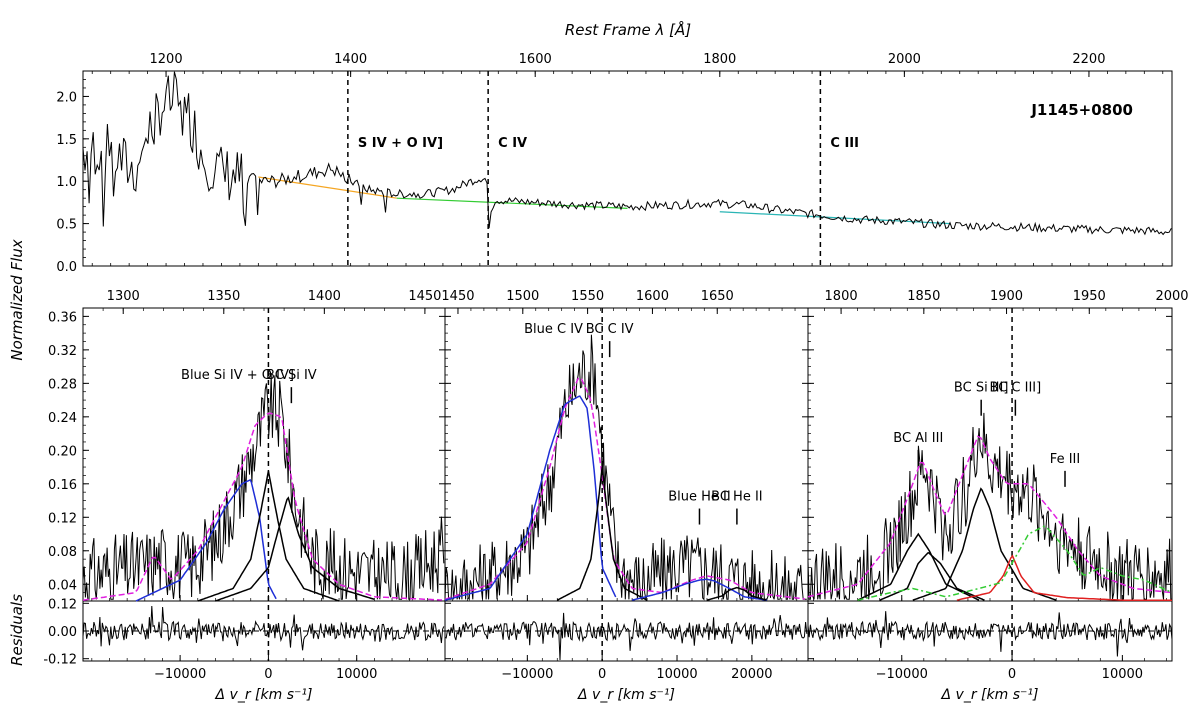 The width and height of the screenshot is (1196, 718). I want to click on y-tick-label: 2.0, so click(66, 97).